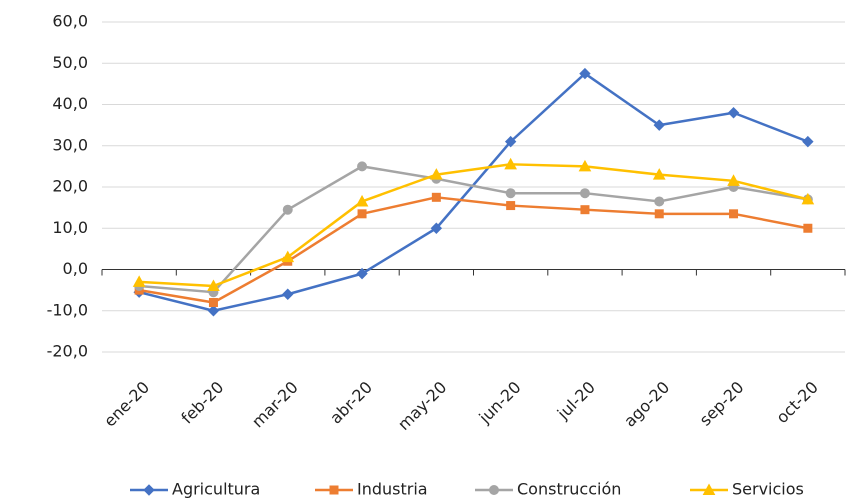 This screenshot has width=849, height=503. I want to click on x-tick-label: ene-20, so click(126, 404).